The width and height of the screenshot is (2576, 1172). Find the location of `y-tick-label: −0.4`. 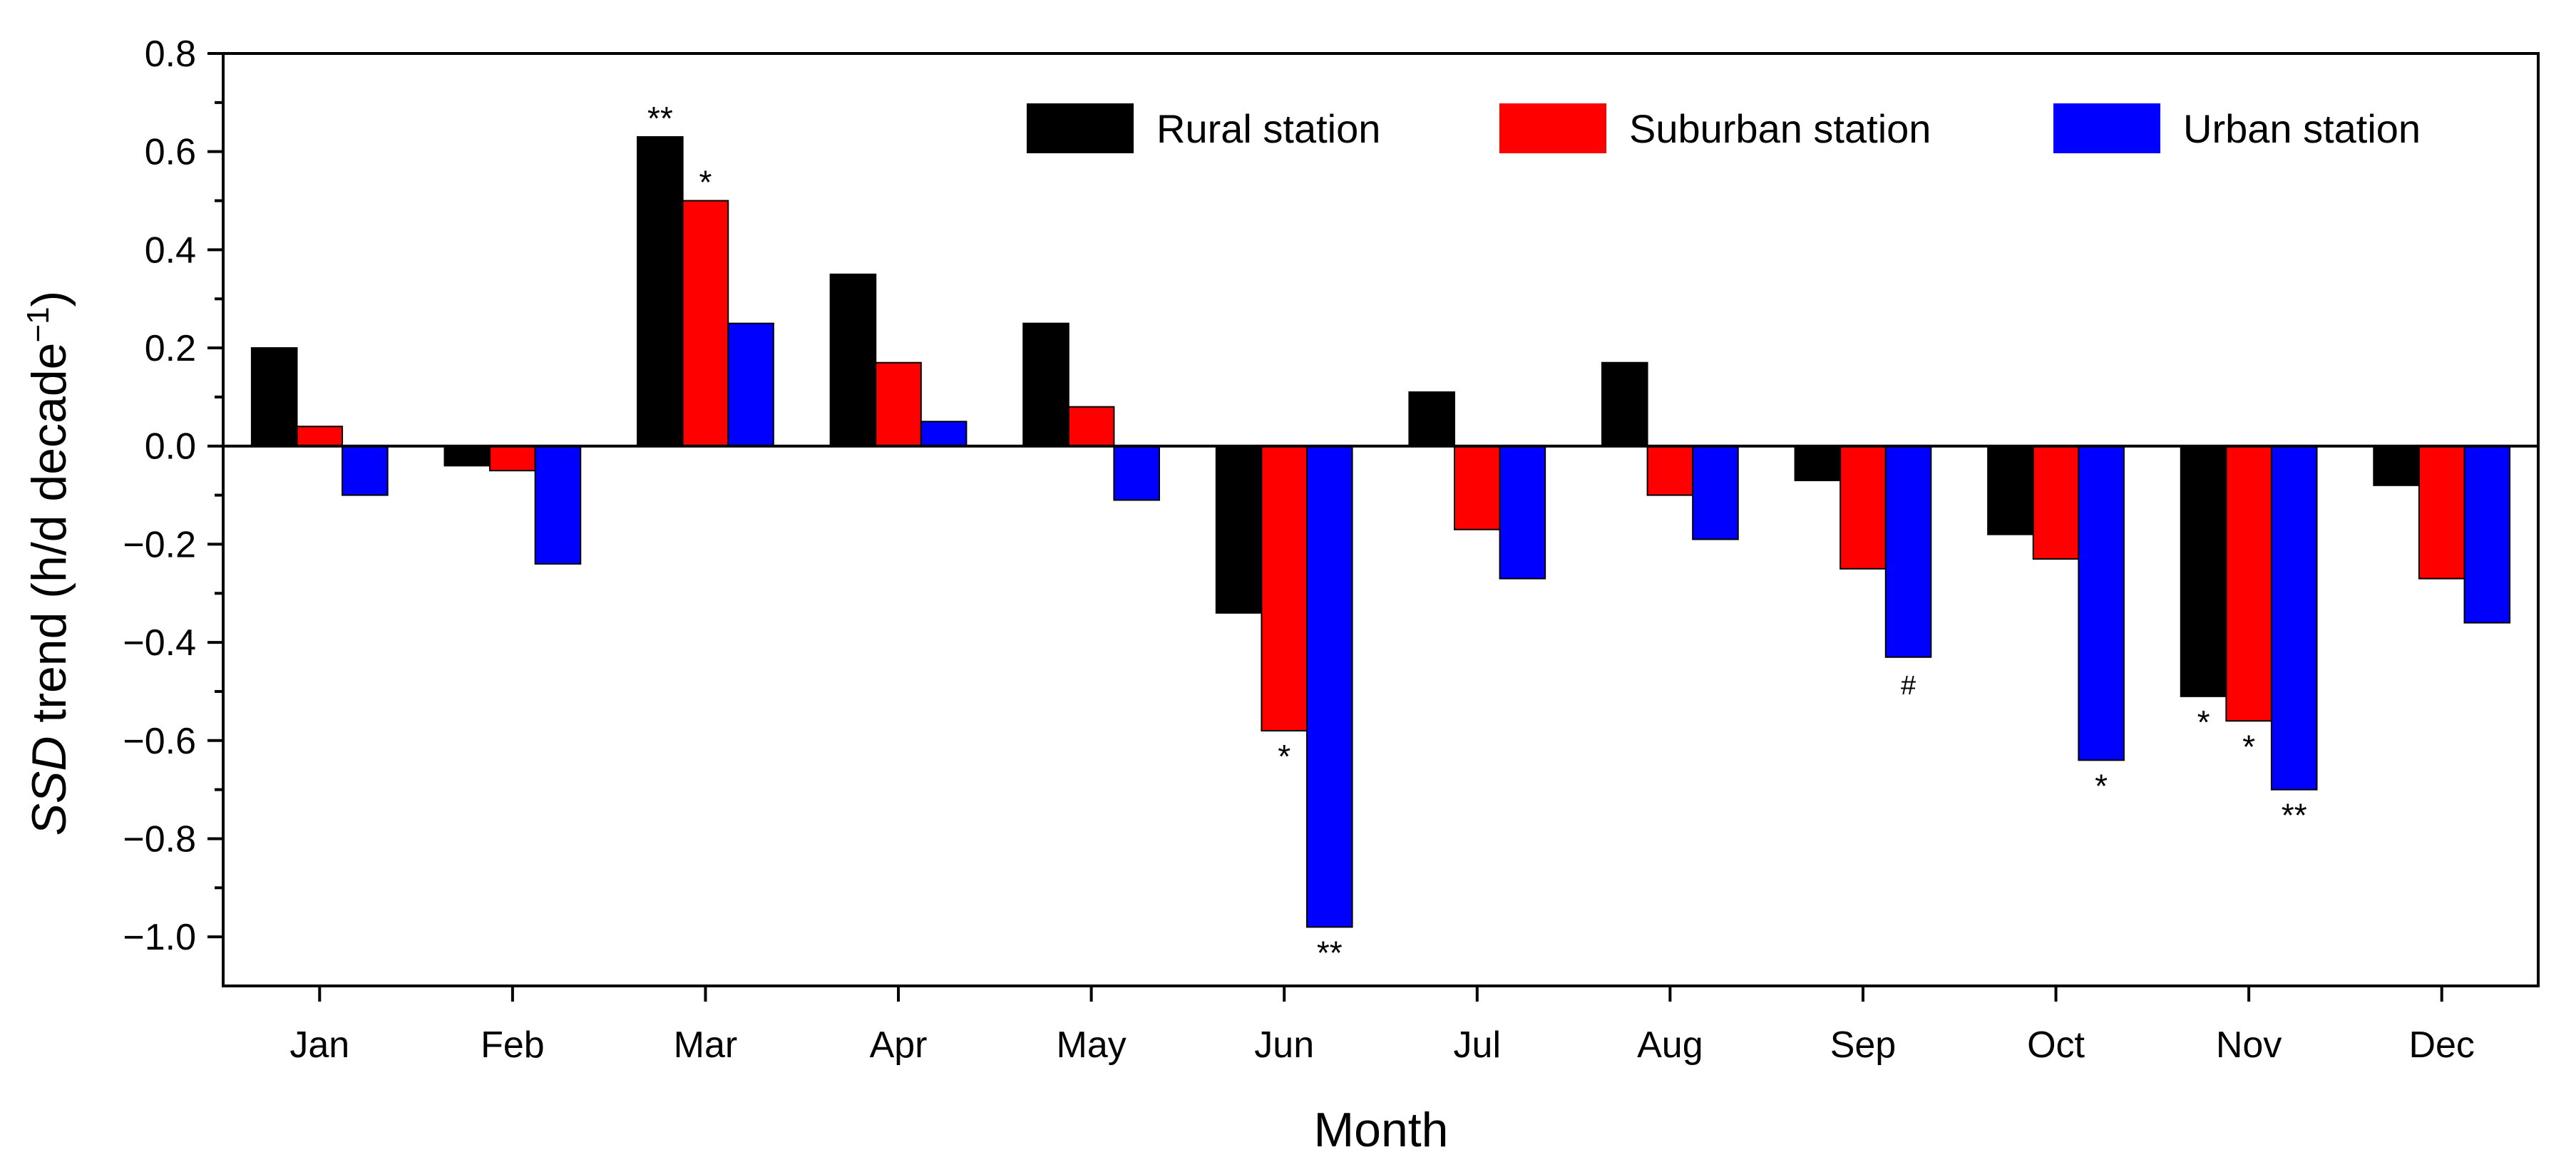

y-tick-label: −0.4 is located at coordinates (159, 643).